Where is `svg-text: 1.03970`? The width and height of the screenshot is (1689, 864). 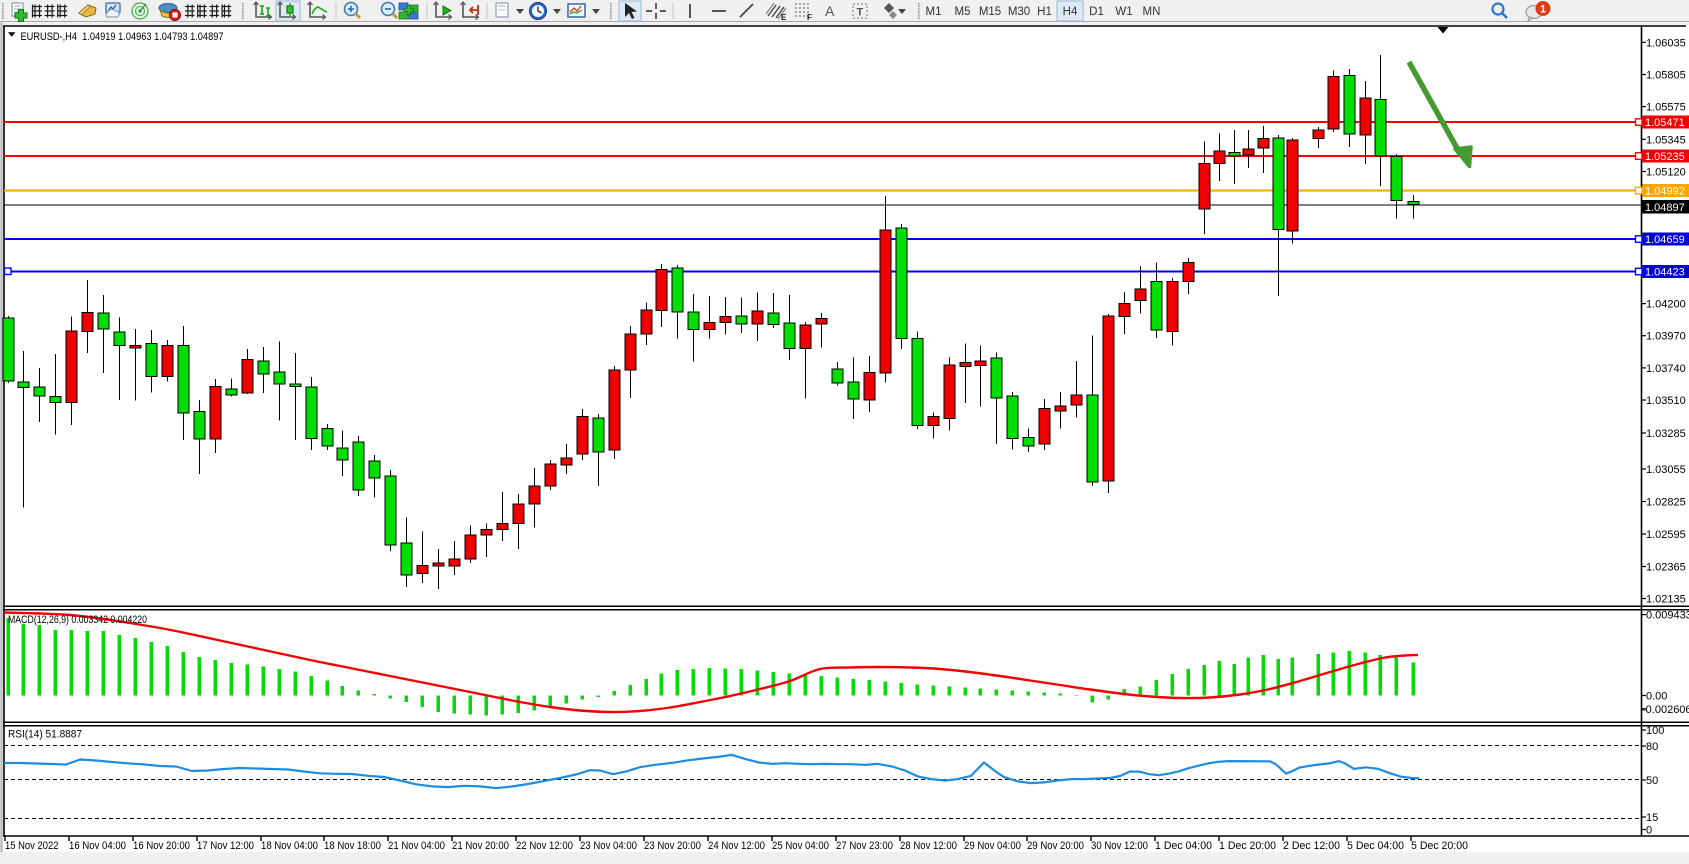 svg-text: 1.03970 is located at coordinates (1666, 337).